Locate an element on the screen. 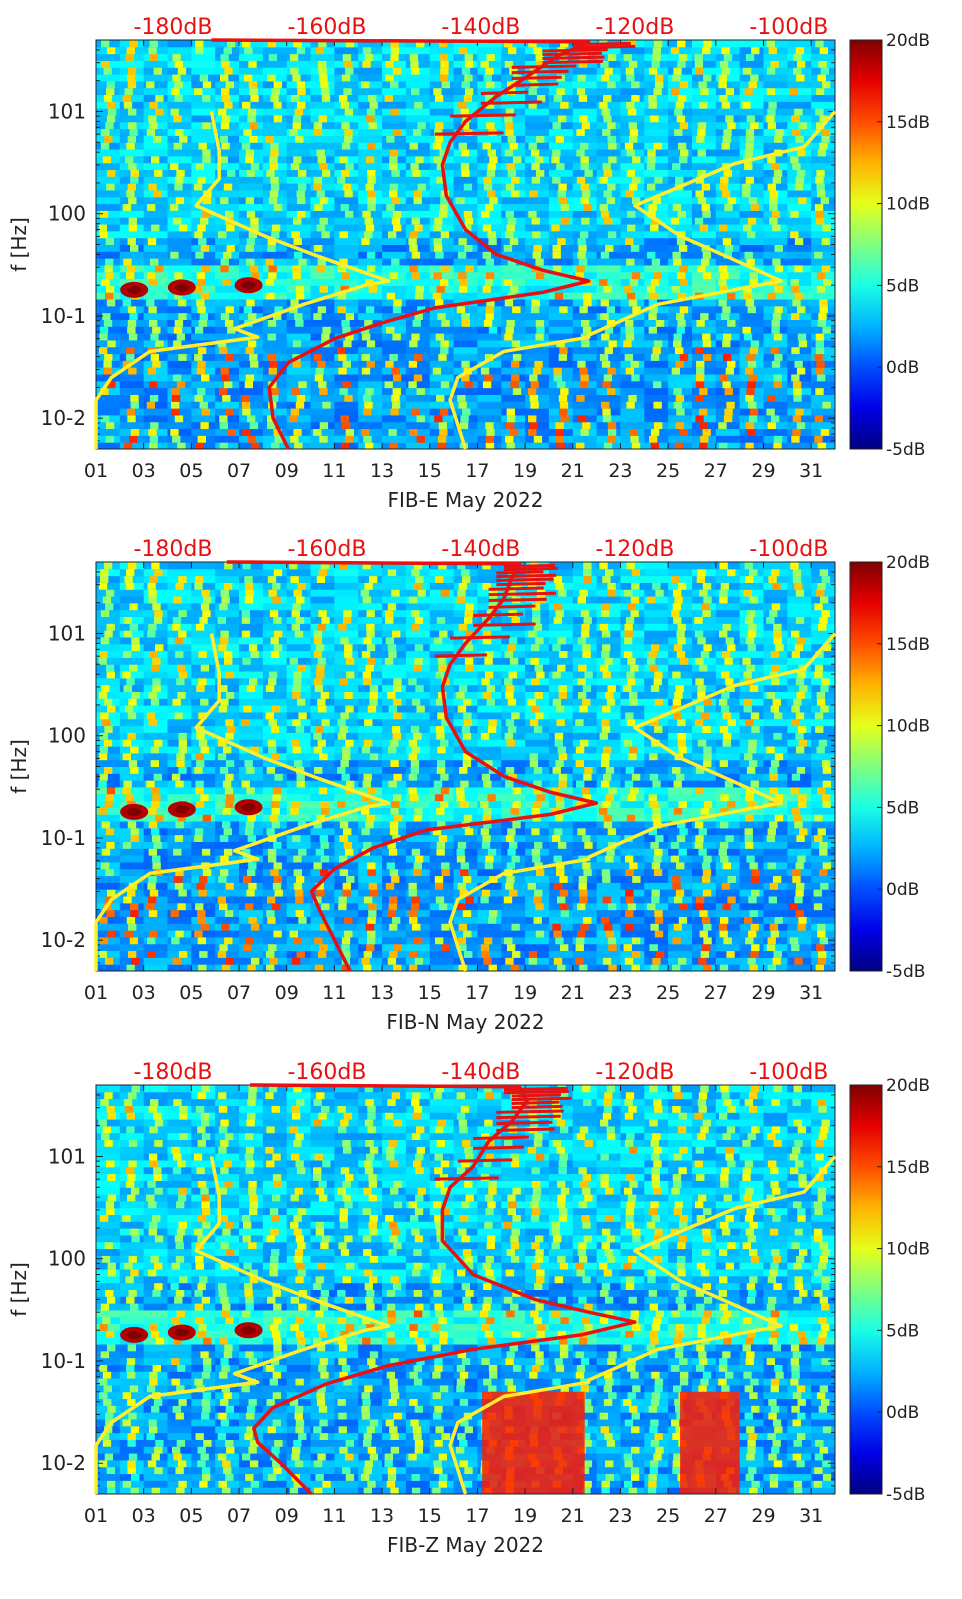 This screenshot has width=962, height=1599. median-psd-spike is located at coordinates (604, 47).